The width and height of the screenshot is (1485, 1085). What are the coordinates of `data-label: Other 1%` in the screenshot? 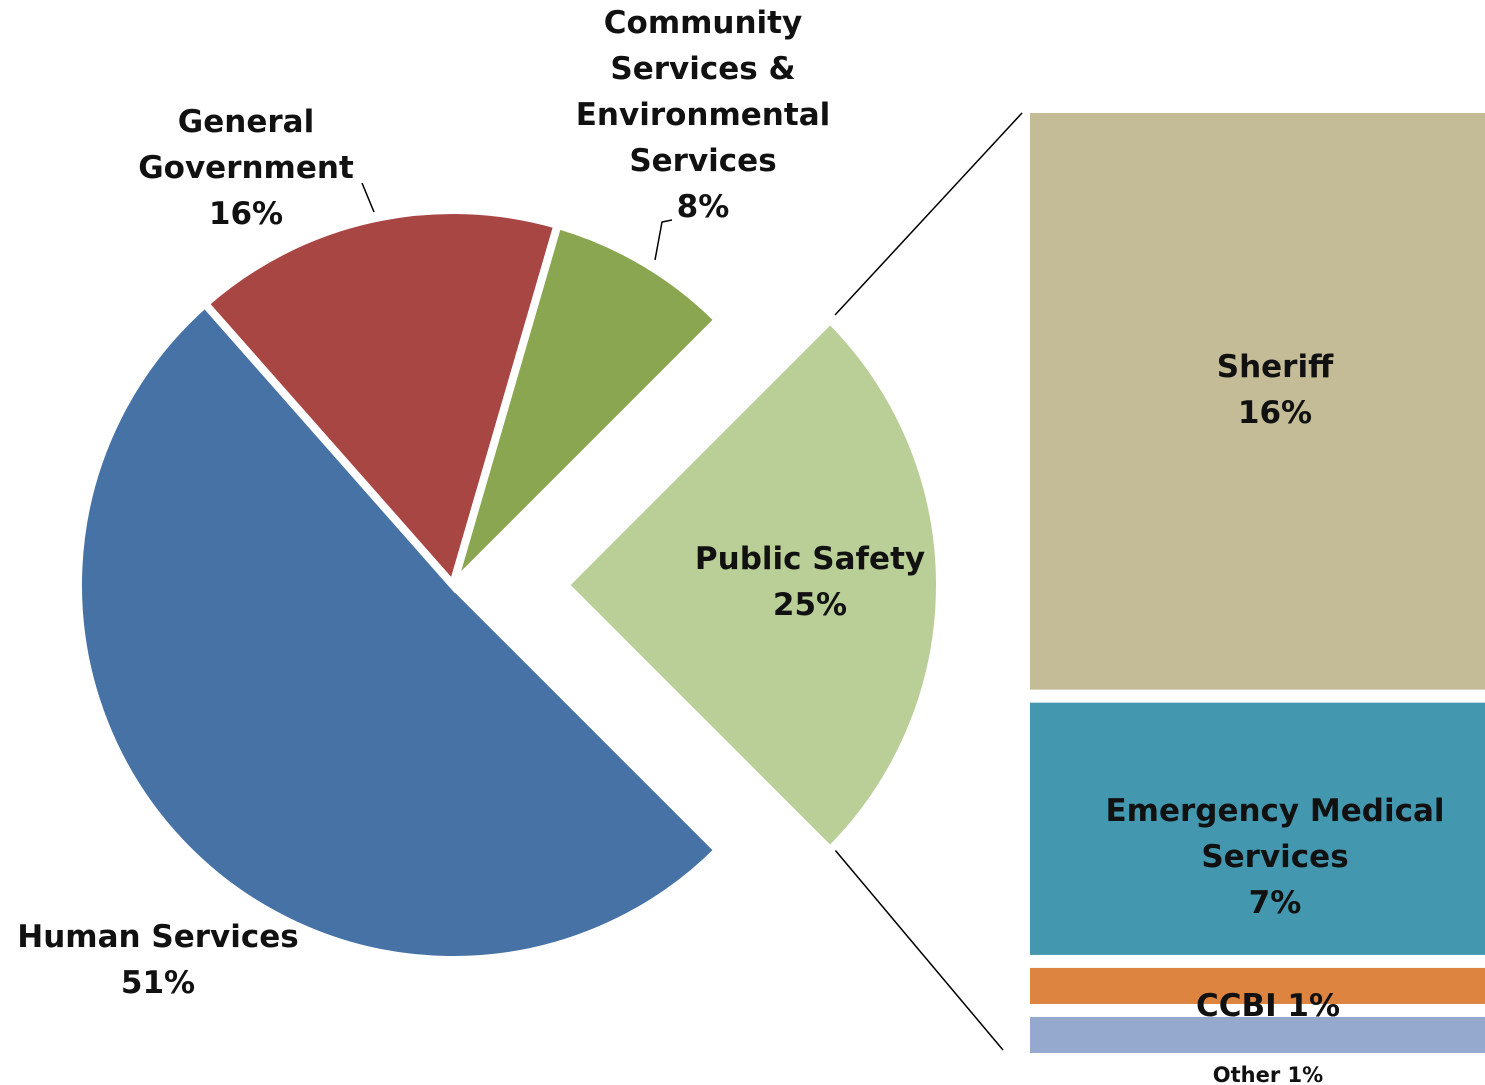 It's located at (1268, 1073).